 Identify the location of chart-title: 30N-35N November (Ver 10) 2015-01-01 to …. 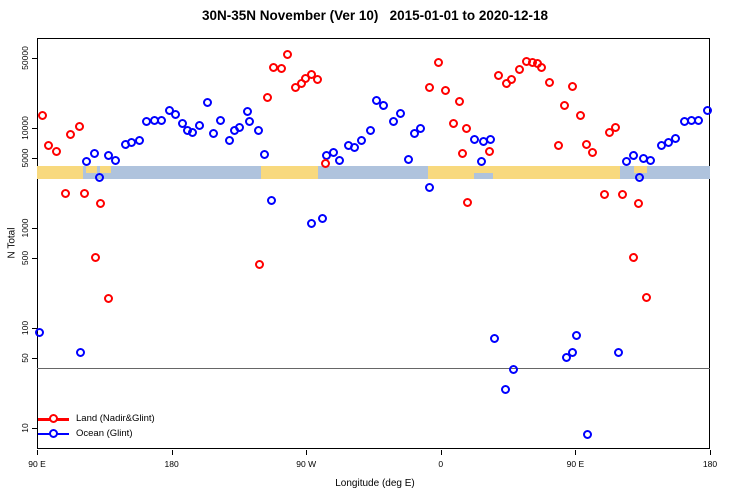
(375, 15).